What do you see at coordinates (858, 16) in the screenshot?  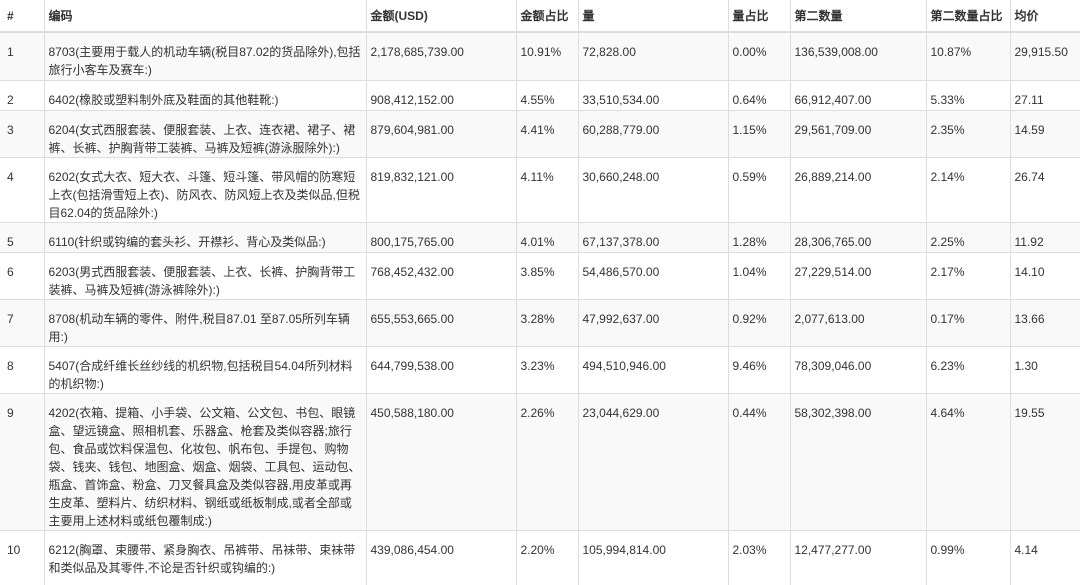 I see `column-header-second-quantity: 第二数量` at bounding box center [858, 16].